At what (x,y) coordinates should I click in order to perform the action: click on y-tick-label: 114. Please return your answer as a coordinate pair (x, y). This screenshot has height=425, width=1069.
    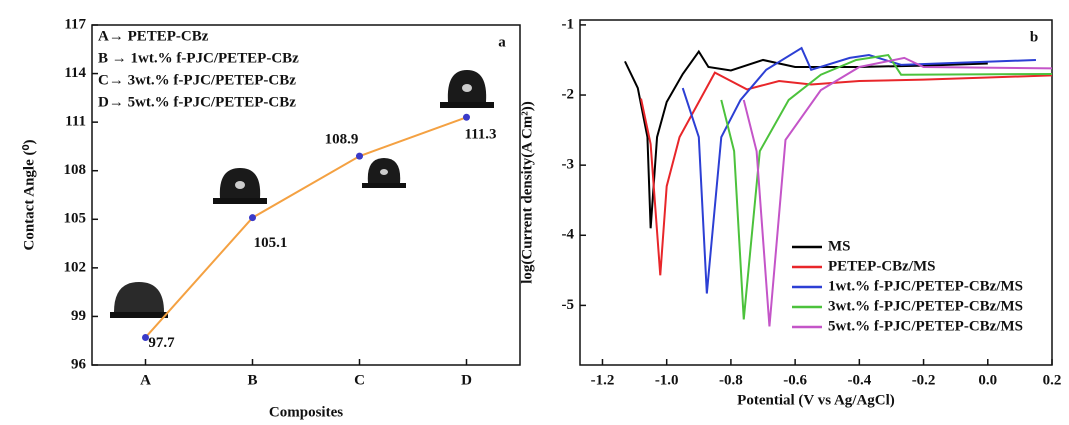
    Looking at the image, I should click on (75, 73).